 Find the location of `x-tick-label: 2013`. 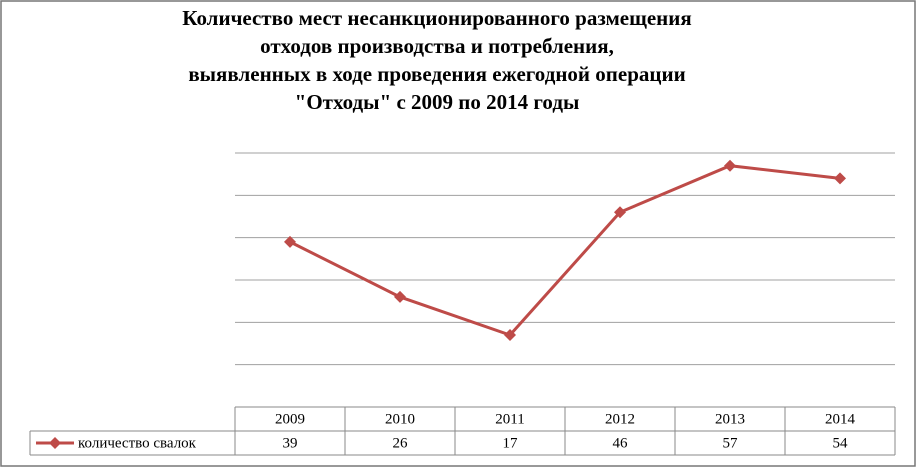

x-tick-label: 2013 is located at coordinates (730, 419).